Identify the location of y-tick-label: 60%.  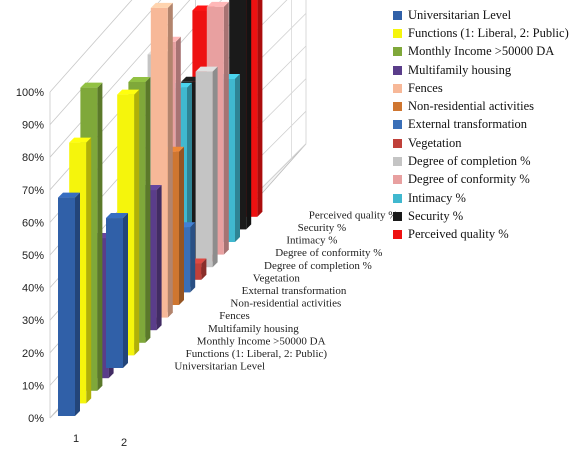
(33, 223).